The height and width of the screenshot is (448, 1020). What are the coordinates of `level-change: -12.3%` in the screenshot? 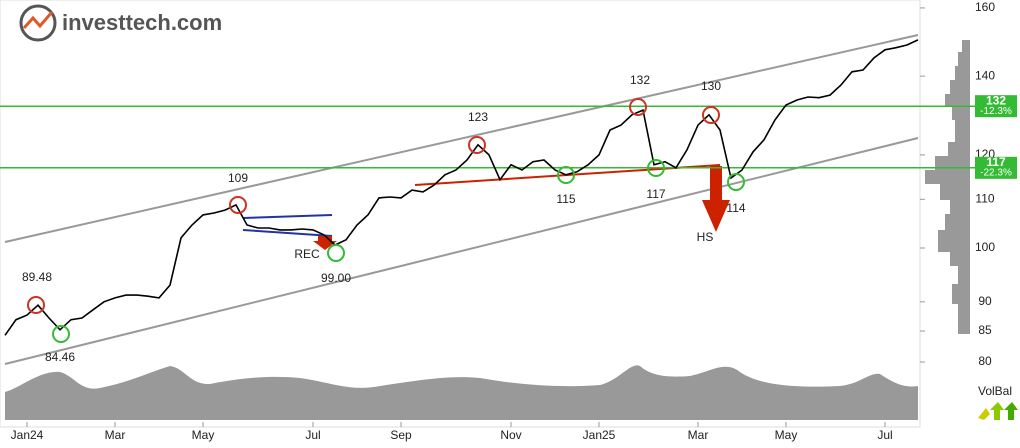 It's located at (996, 111).